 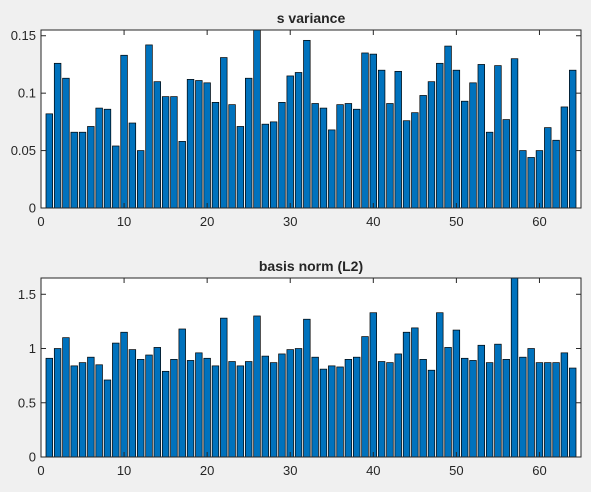 I want to click on x-tick-label: 10, so click(x=124, y=221).